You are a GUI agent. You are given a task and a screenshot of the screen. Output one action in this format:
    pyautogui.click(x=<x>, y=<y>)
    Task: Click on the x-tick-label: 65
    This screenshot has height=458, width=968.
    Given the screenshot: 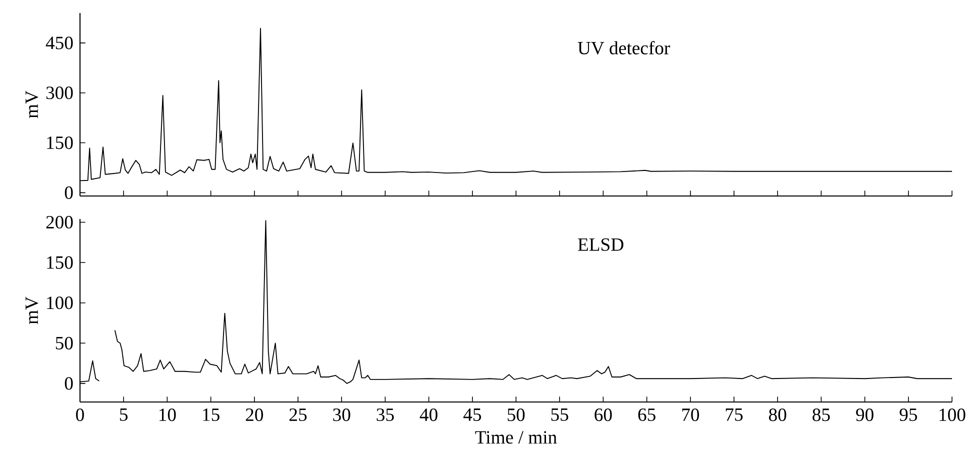 What is the action you would take?
    pyautogui.click(x=647, y=415)
    